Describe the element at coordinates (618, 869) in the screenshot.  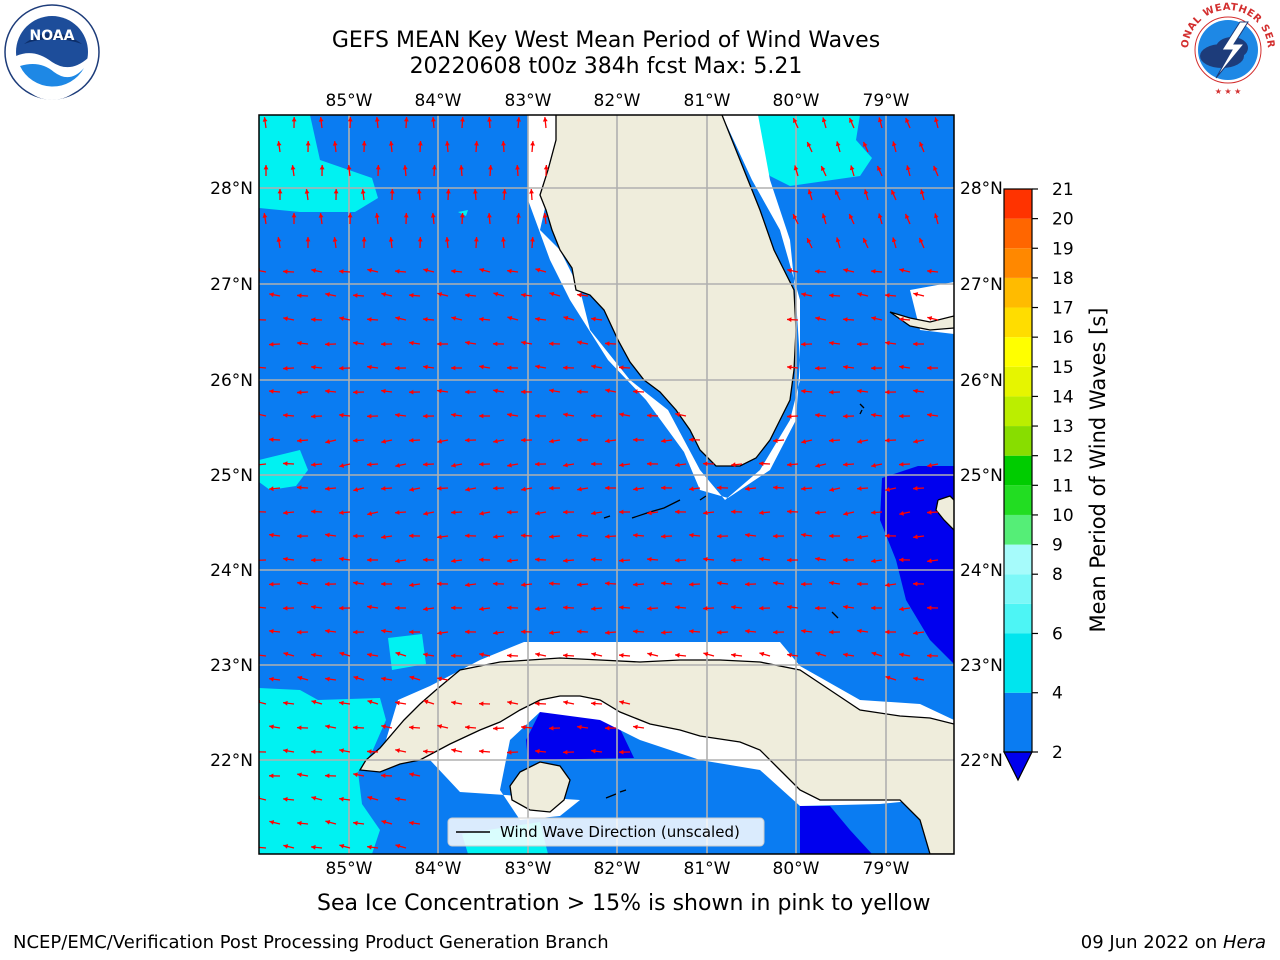
I see `longitude-labels-bottom: 85°W 84°W 83°W 82°W 81°W 80°W 79°W` at that location.